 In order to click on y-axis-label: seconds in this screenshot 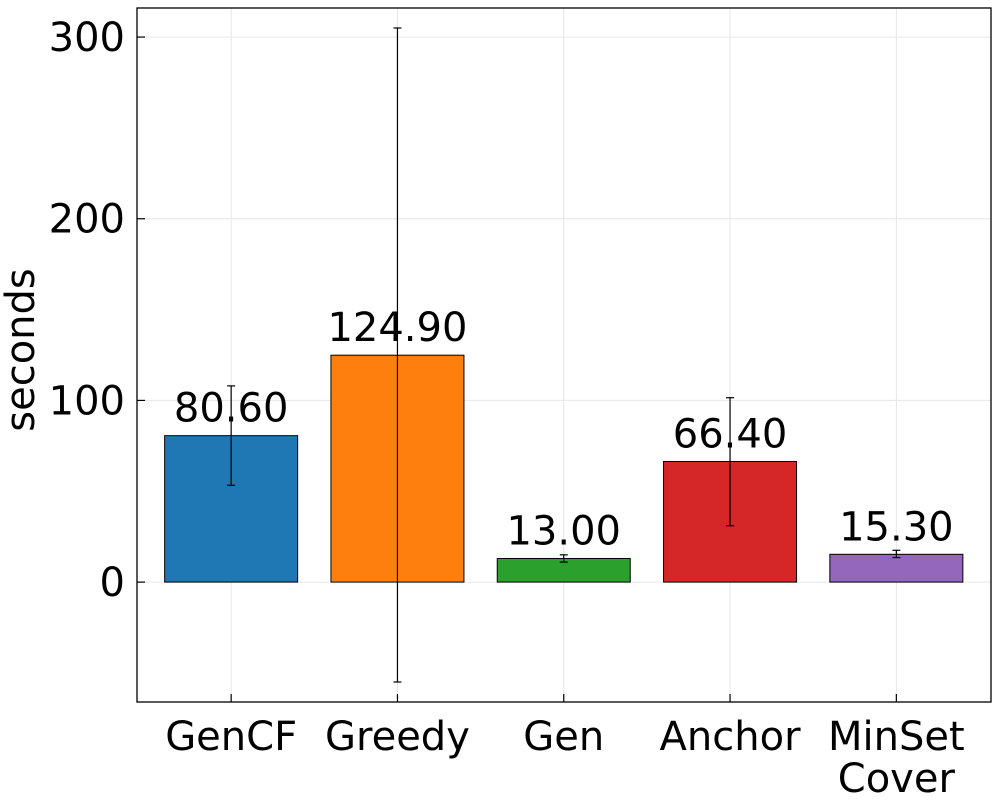, I will do `click(22, 350)`.